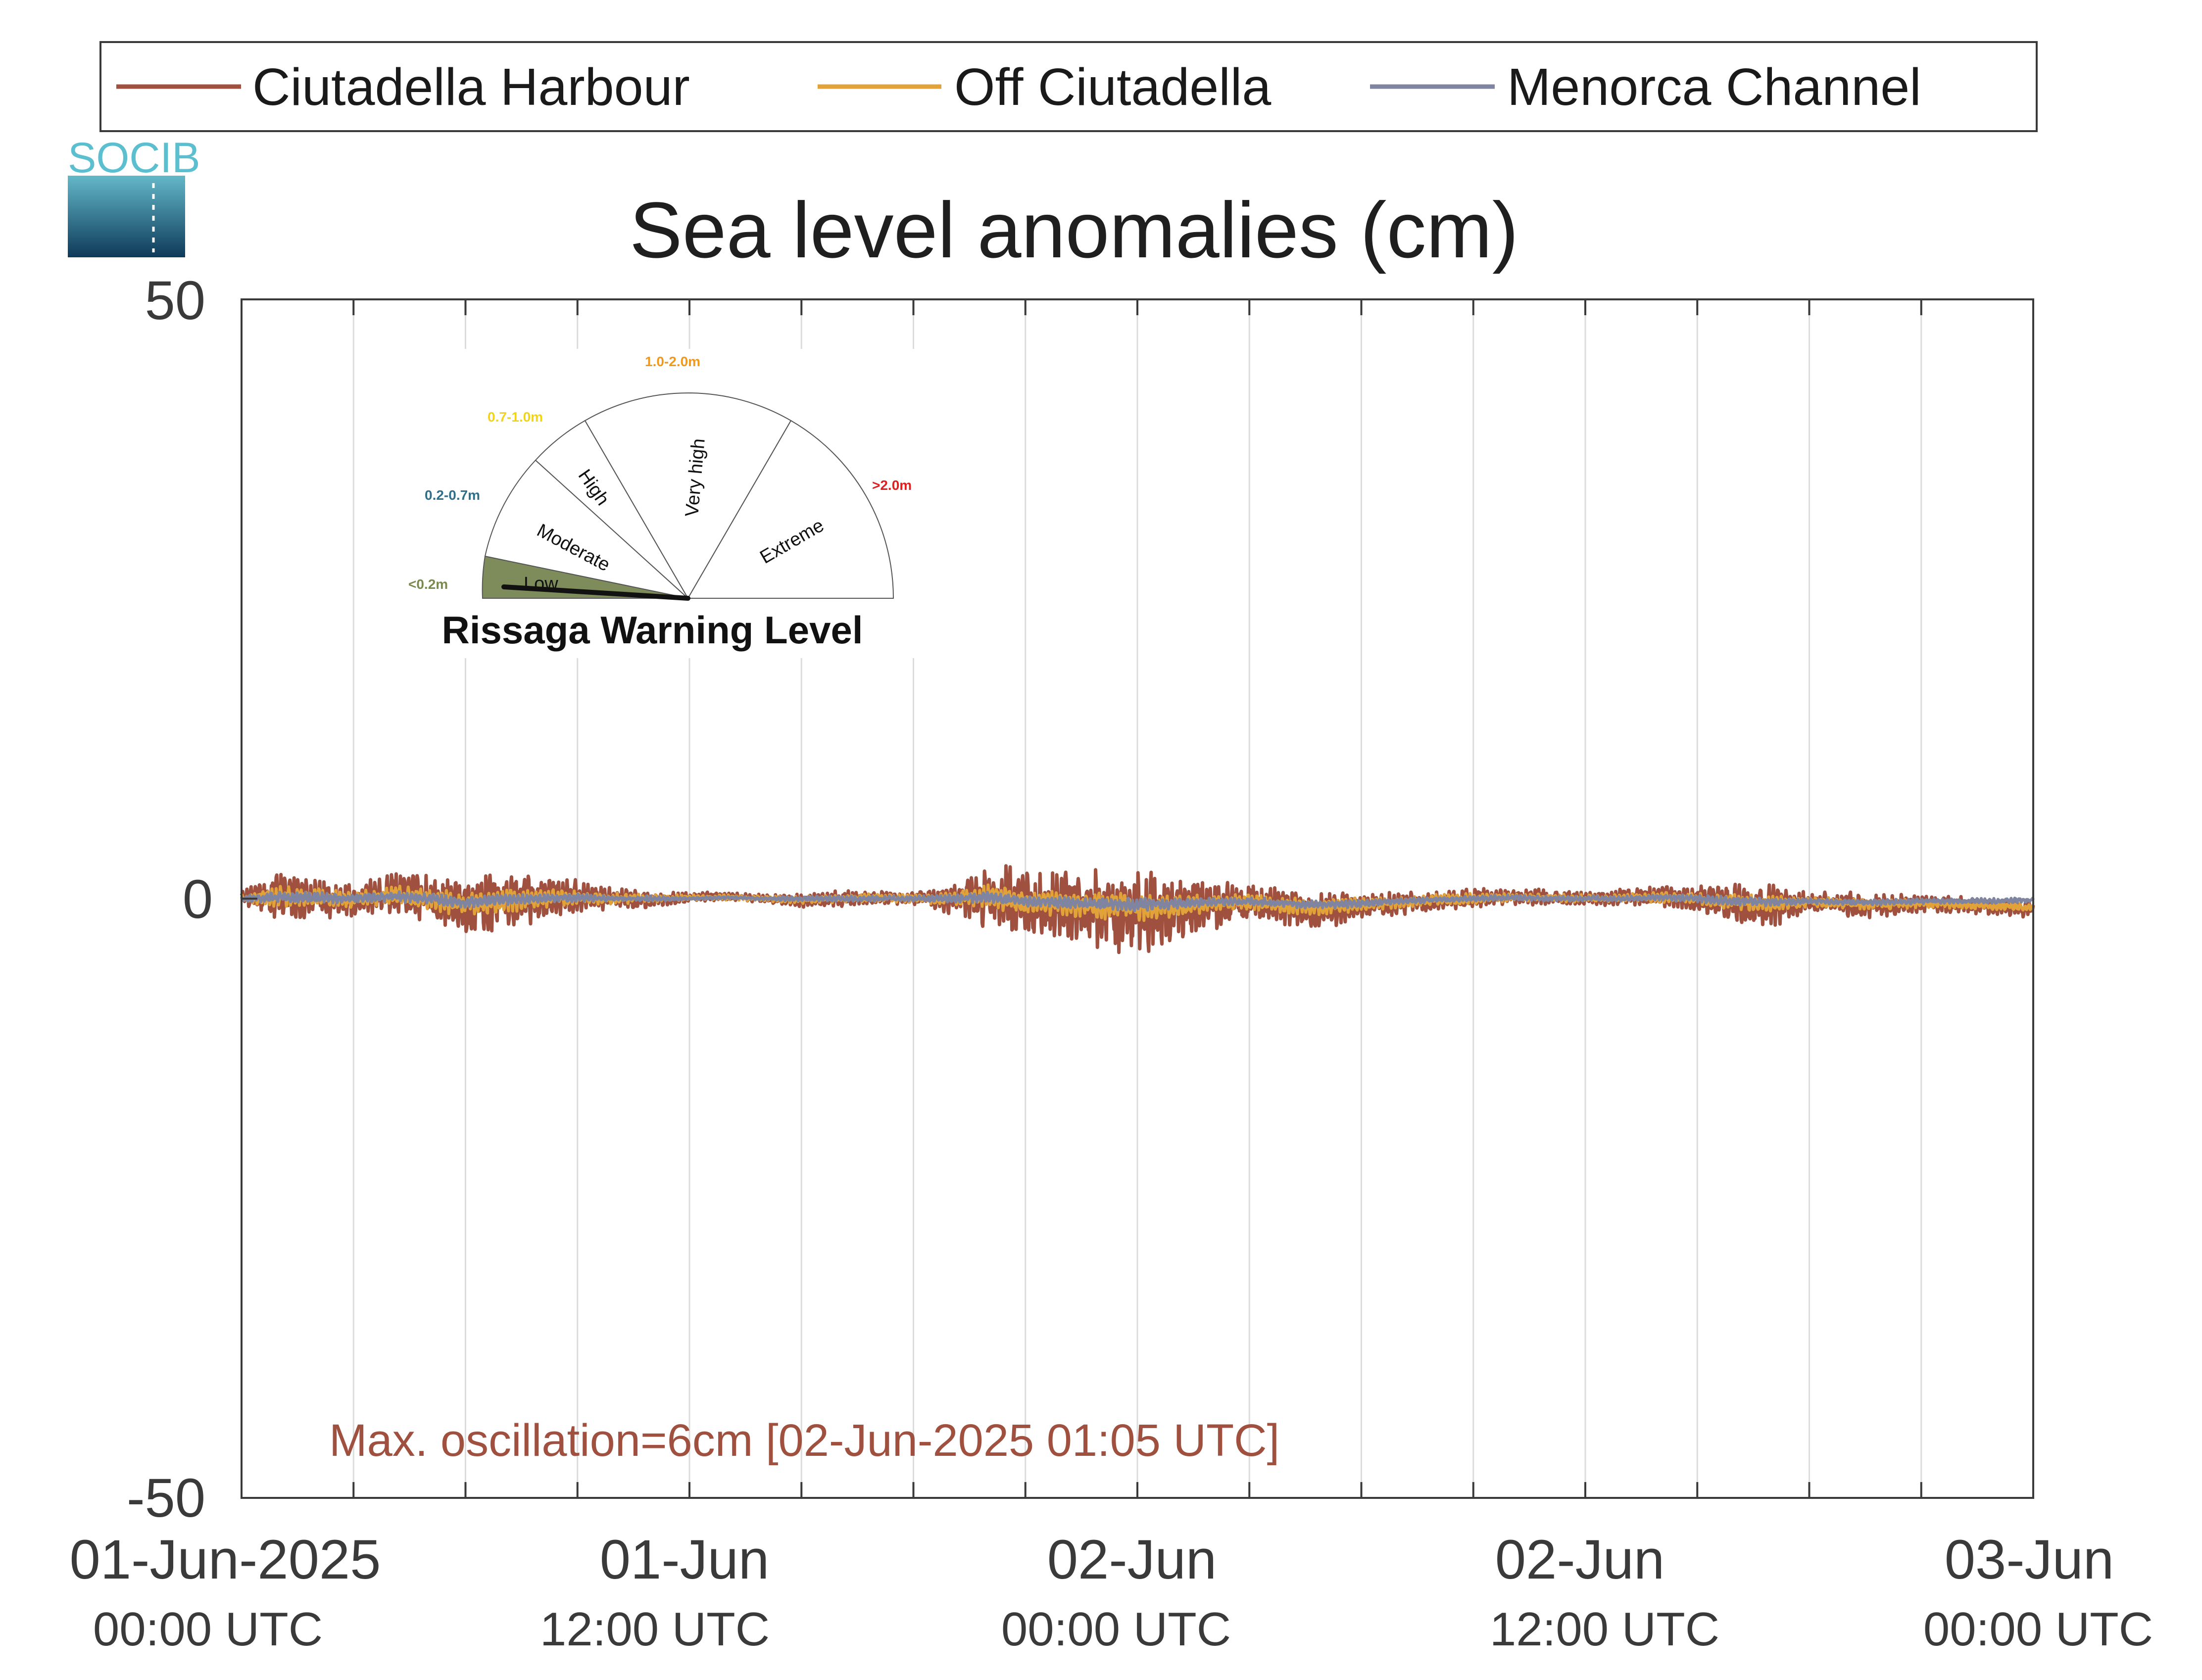 The image size is (2202, 1680). Describe the element at coordinates (166, 1498) in the screenshot. I see `y-tick-label: -50` at that location.